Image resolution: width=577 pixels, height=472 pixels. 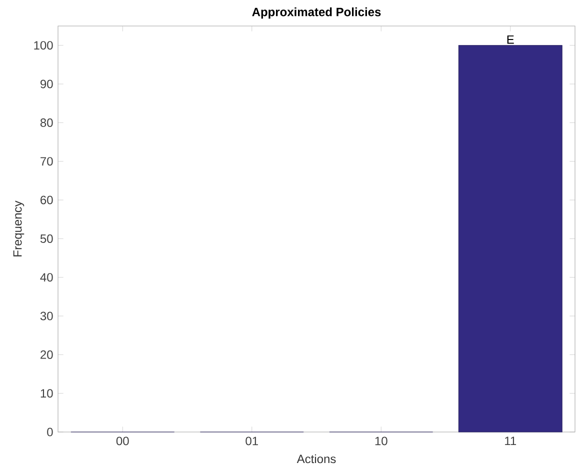 I want to click on x-tick-label: 00, so click(x=122, y=441).